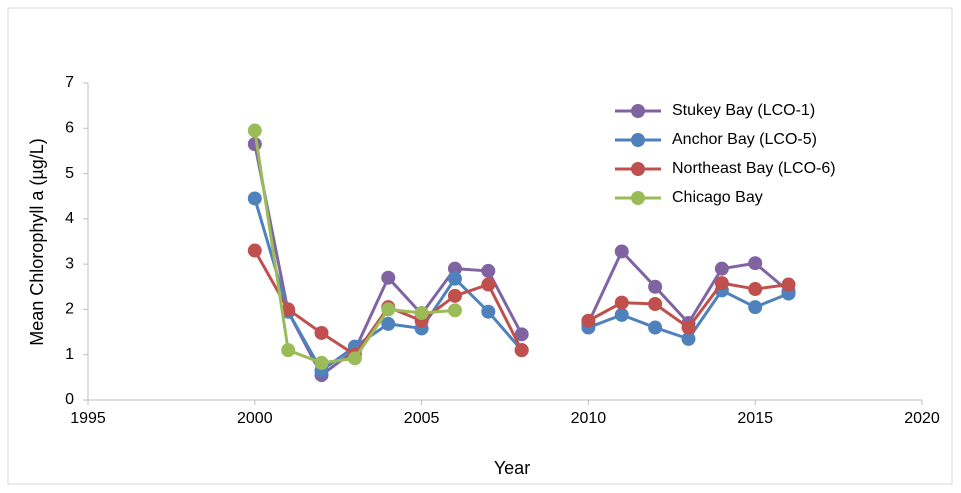  What do you see at coordinates (69, 309) in the screenshot?
I see `y-tick-label: 2` at bounding box center [69, 309].